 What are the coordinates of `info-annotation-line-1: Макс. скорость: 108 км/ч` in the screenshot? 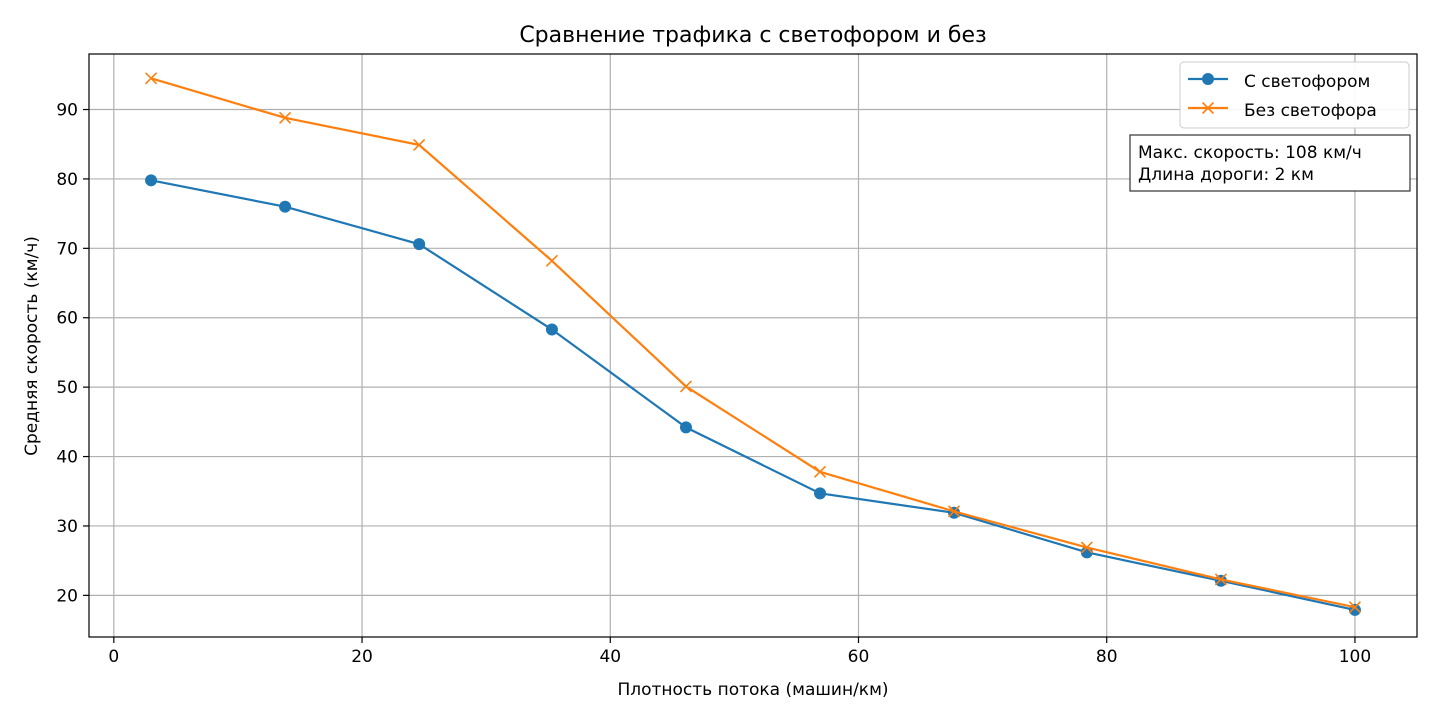 It's located at (1250, 153).